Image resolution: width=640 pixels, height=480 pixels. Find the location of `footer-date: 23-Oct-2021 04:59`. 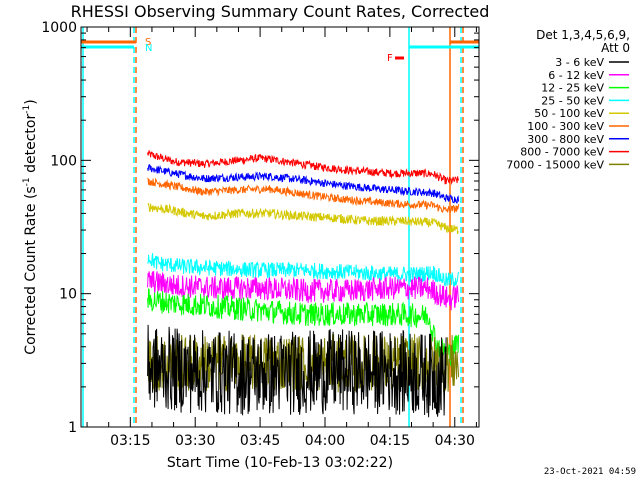

footer-date: 23-Oct-2021 04:59 is located at coordinates (590, 472).